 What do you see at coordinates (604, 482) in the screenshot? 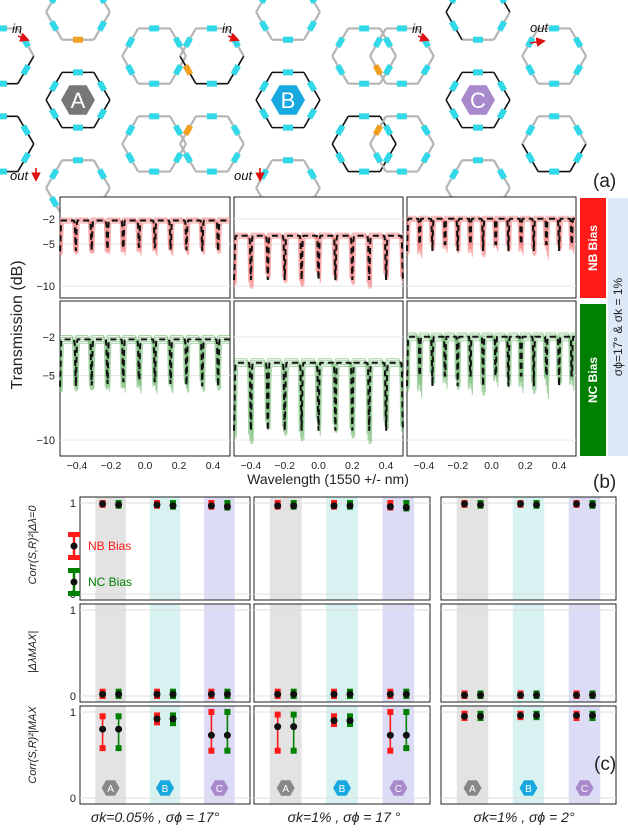
I see `panel-b-tag: (b)` at bounding box center [604, 482].